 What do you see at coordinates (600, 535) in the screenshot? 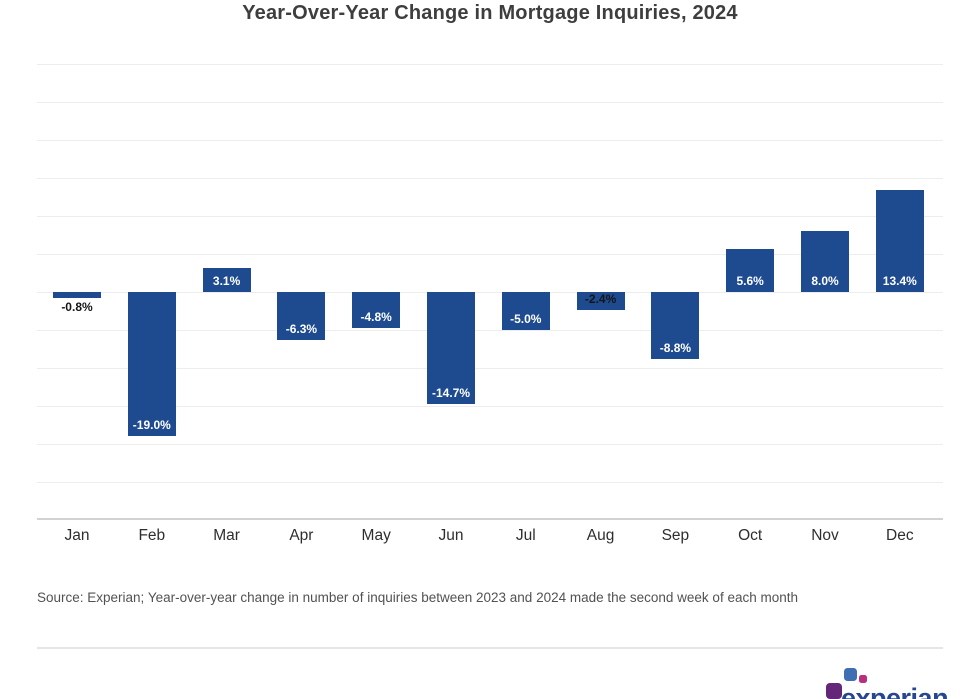
I see `x-axis-label: Aug` at bounding box center [600, 535].